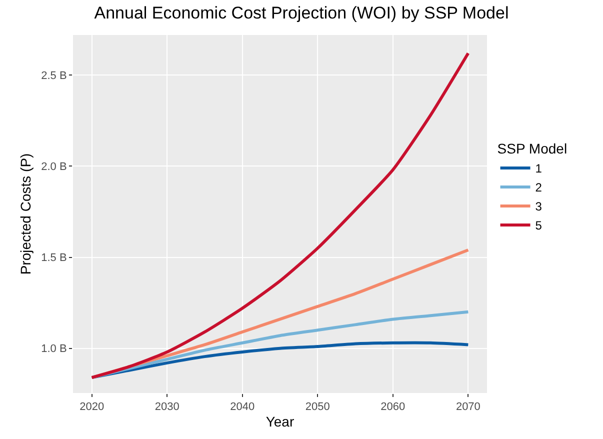 Image resolution: width=603 pixels, height=439 pixels. I want to click on y-tick-label: 1.0 B, so click(54, 349).